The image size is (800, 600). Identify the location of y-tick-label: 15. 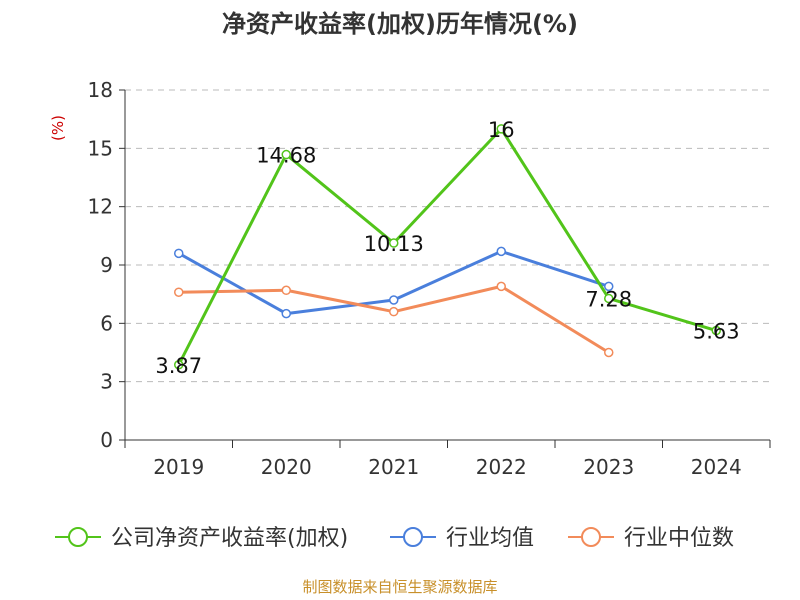
(100, 148).